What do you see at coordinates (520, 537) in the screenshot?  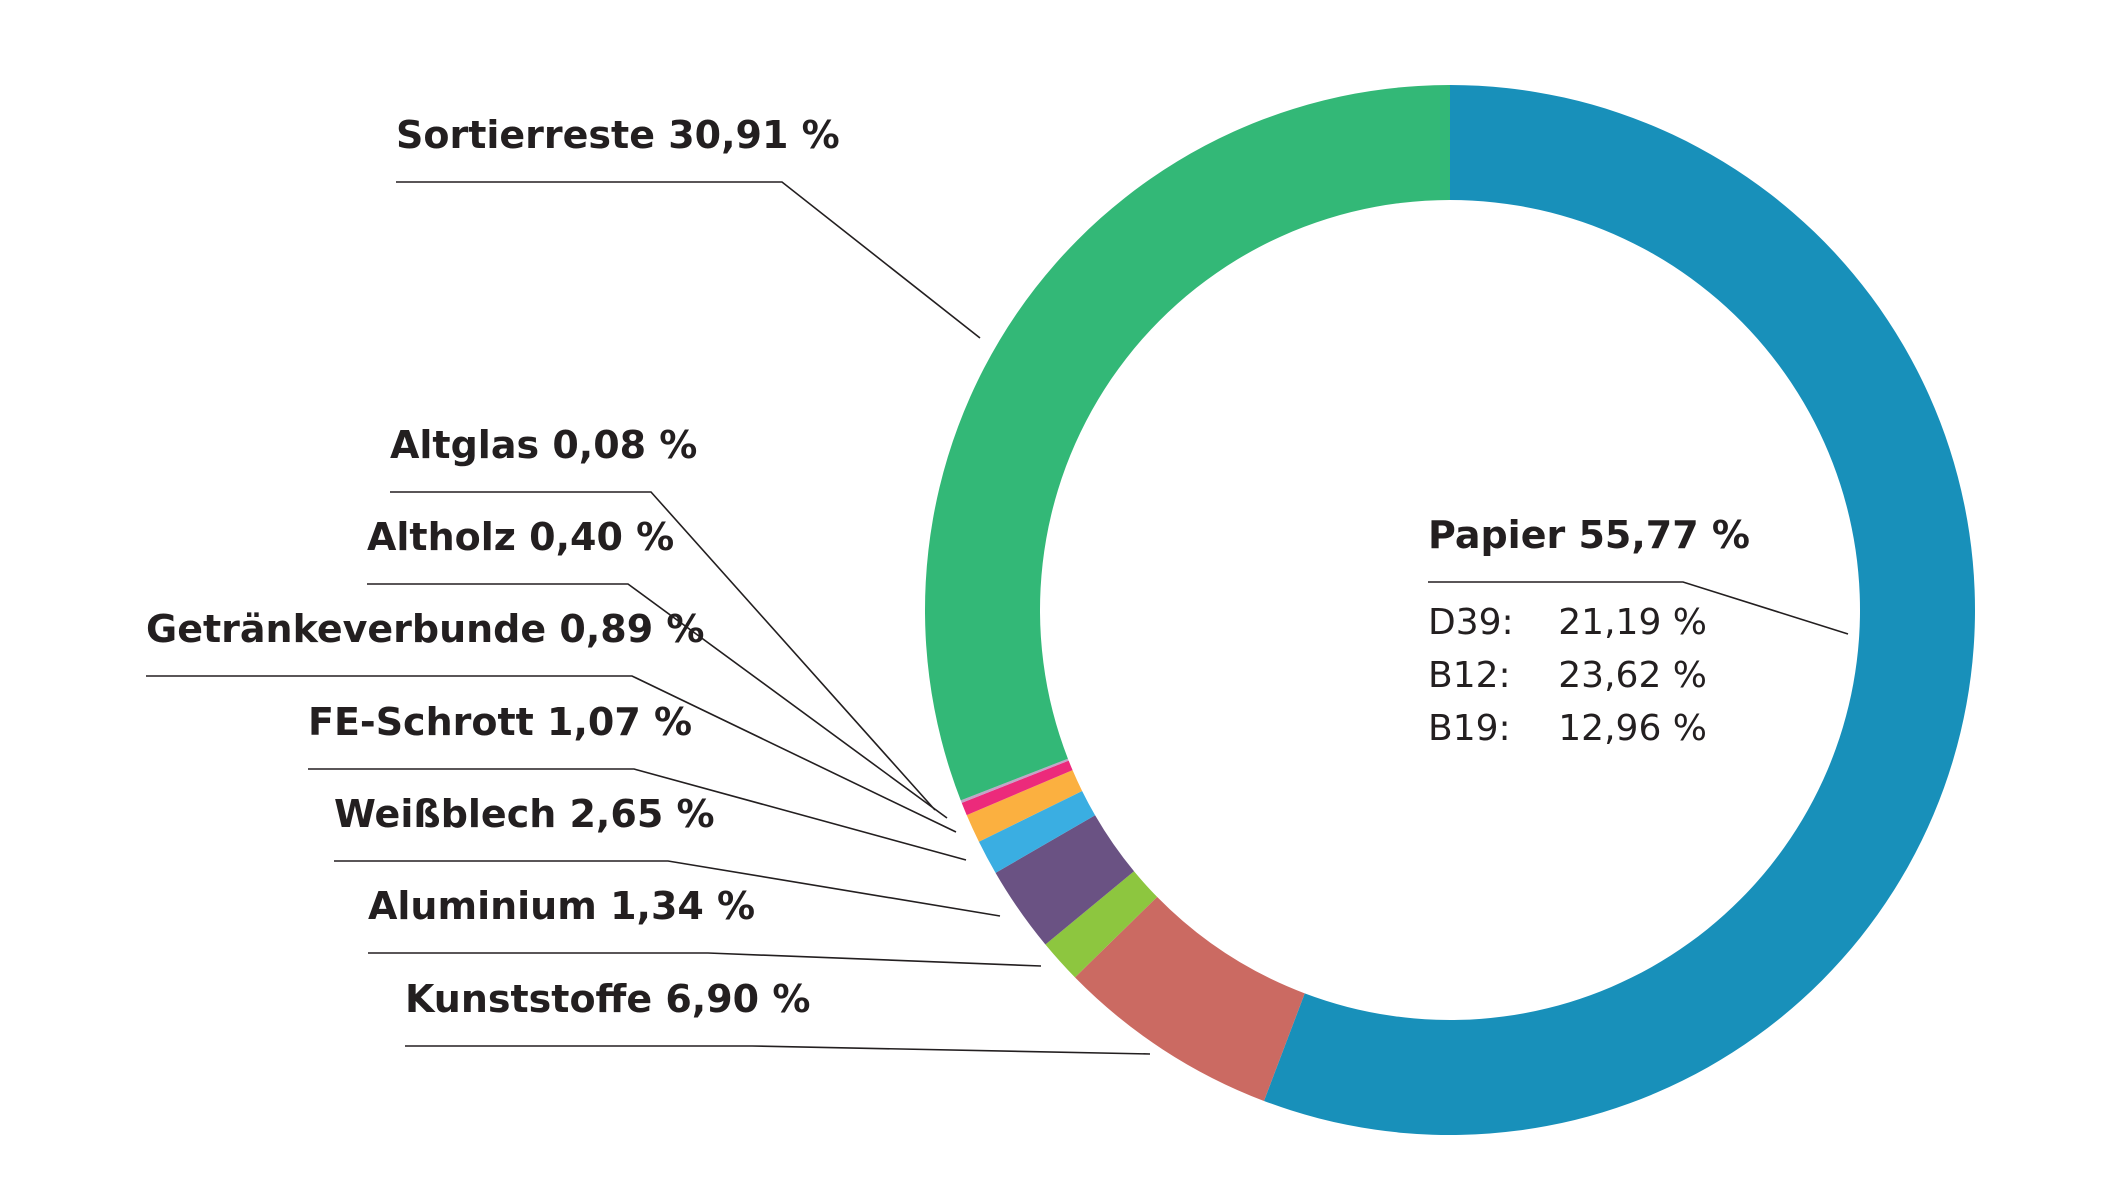 I see `label-altholz: Altholz 0,40 %` at bounding box center [520, 537].